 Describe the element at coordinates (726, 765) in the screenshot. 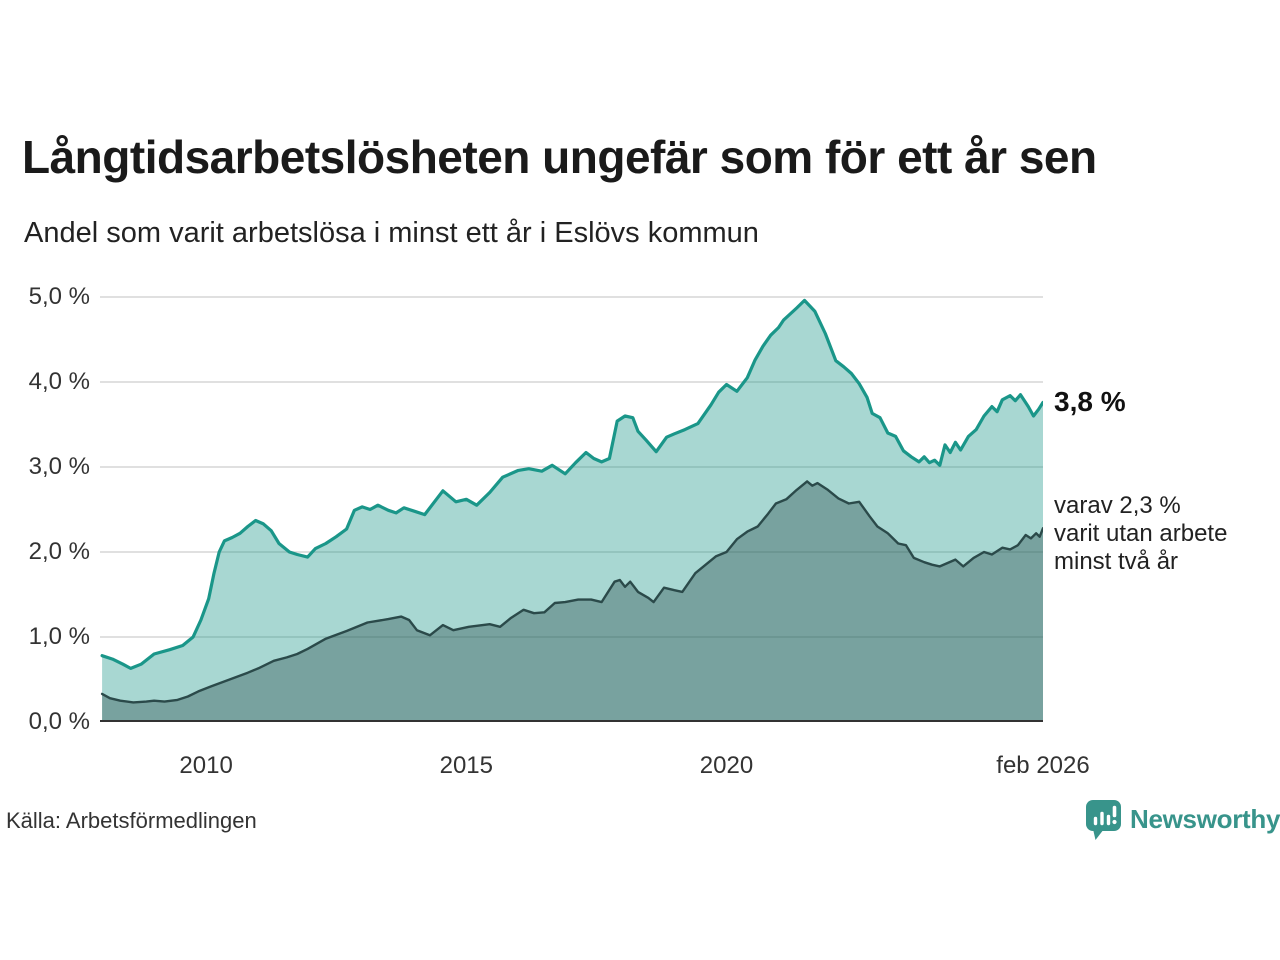

I see `x-tick-label: 2020` at that location.